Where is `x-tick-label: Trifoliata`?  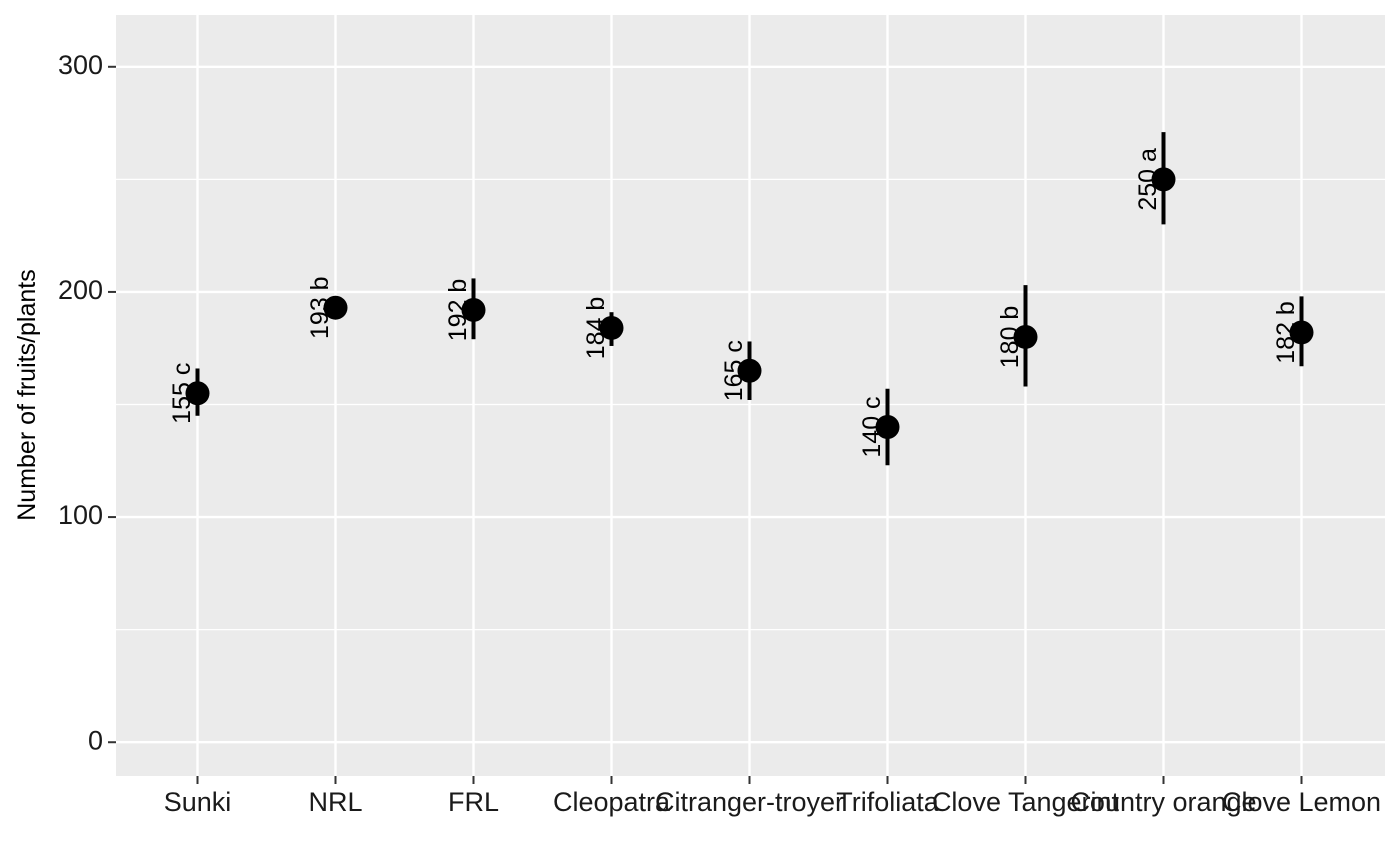 x-tick-label: Trifoliata is located at coordinates (888, 802).